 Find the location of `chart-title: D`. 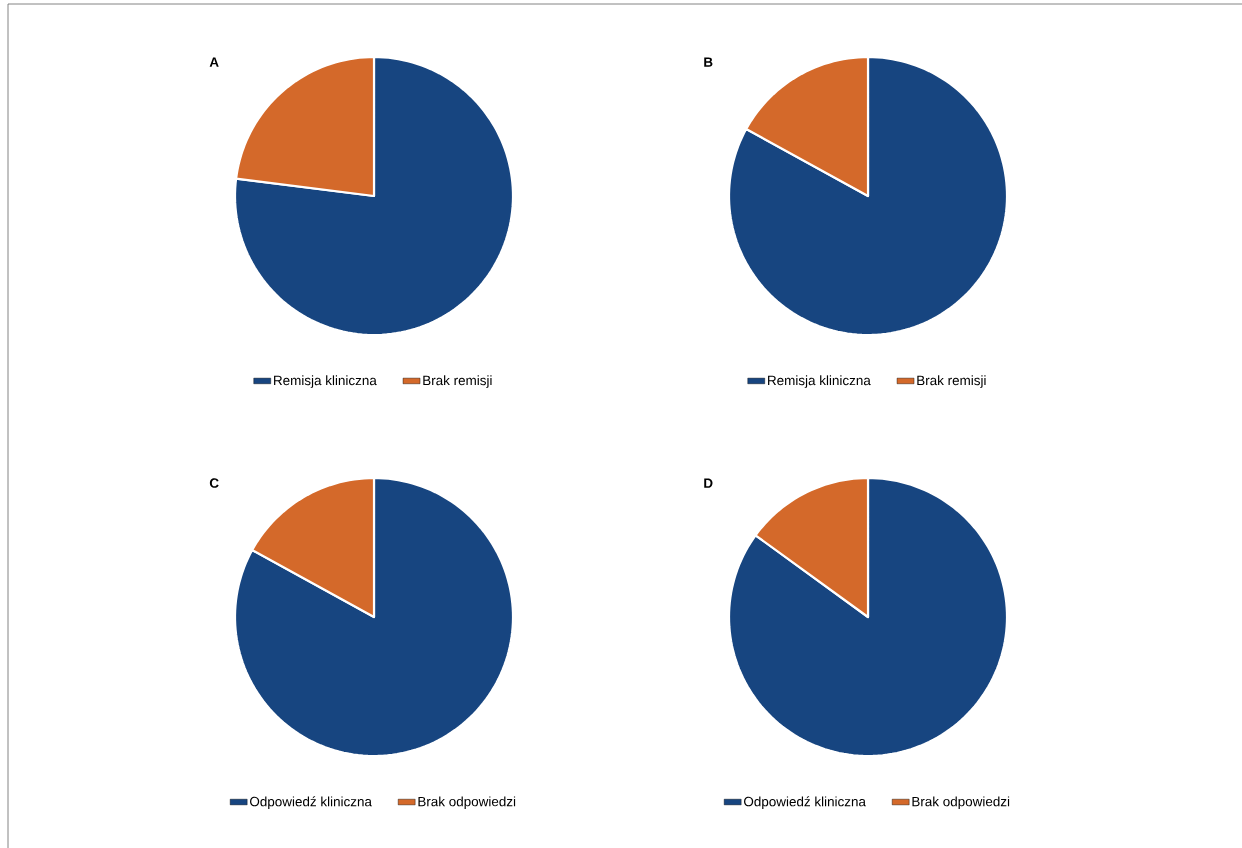

chart-title: D is located at coordinates (708, 483).